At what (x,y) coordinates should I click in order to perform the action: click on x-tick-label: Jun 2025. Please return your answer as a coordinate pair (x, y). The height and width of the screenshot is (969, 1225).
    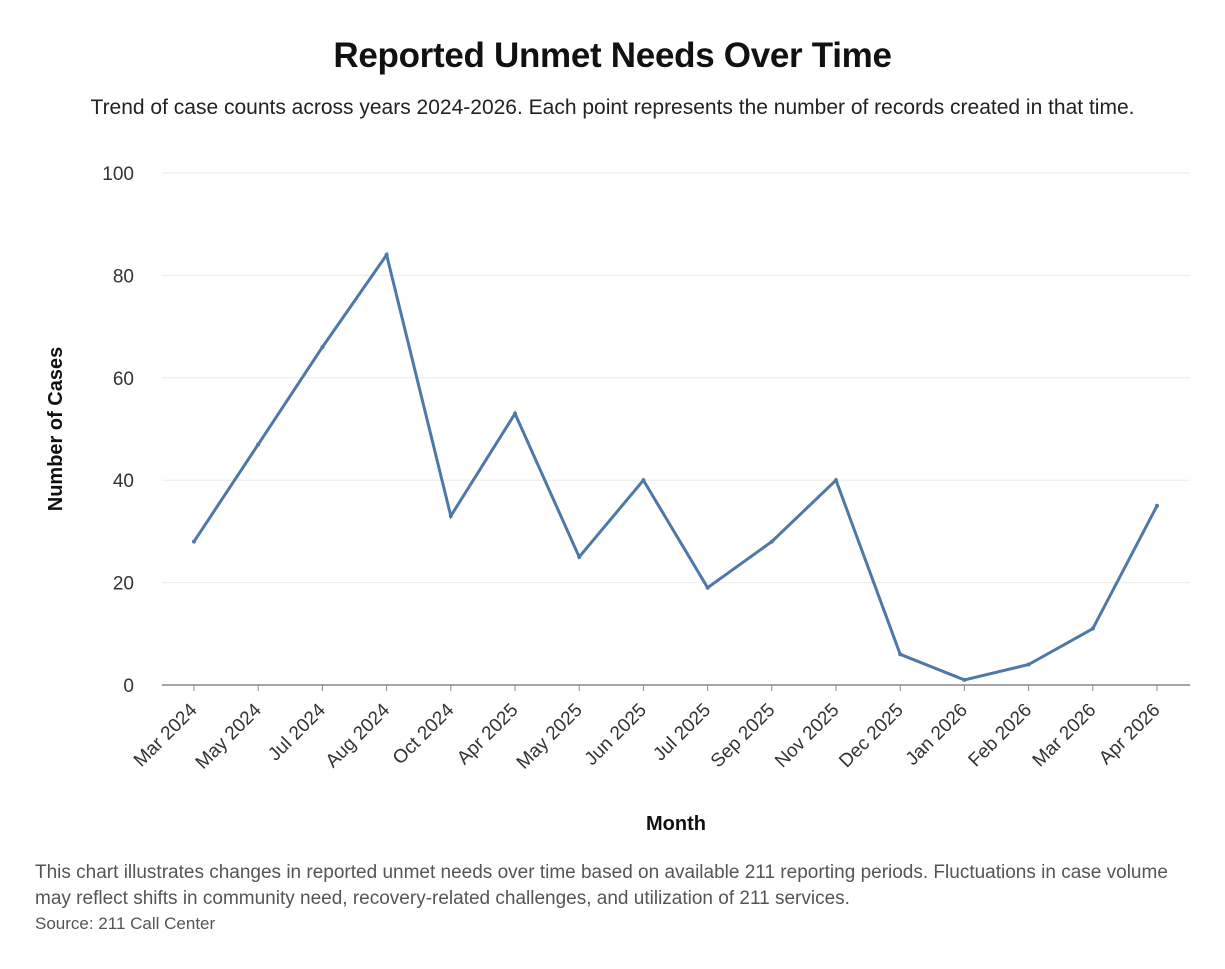
    Looking at the image, I should click on (616, 735).